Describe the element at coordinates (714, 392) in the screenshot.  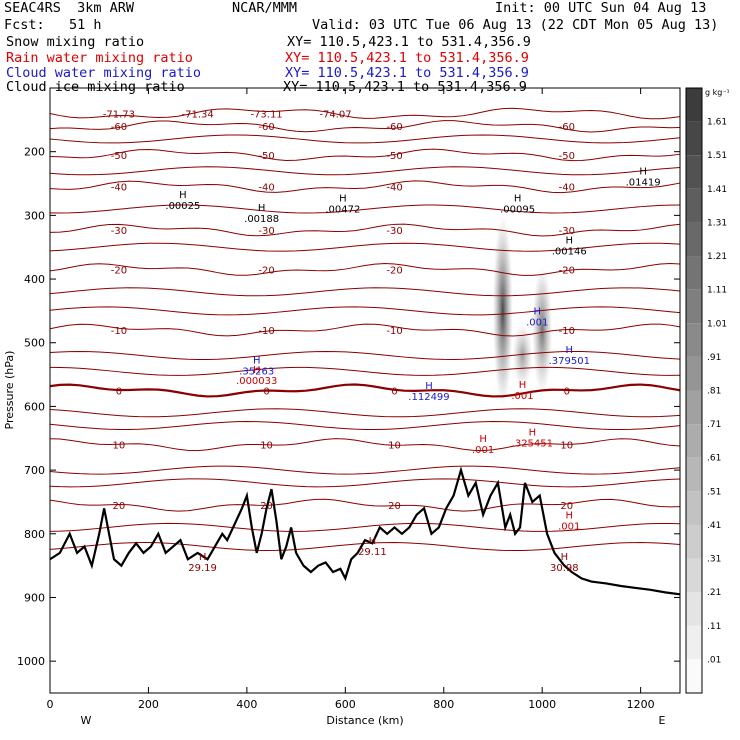
I see `colorbar-tick-label: .81` at that location.